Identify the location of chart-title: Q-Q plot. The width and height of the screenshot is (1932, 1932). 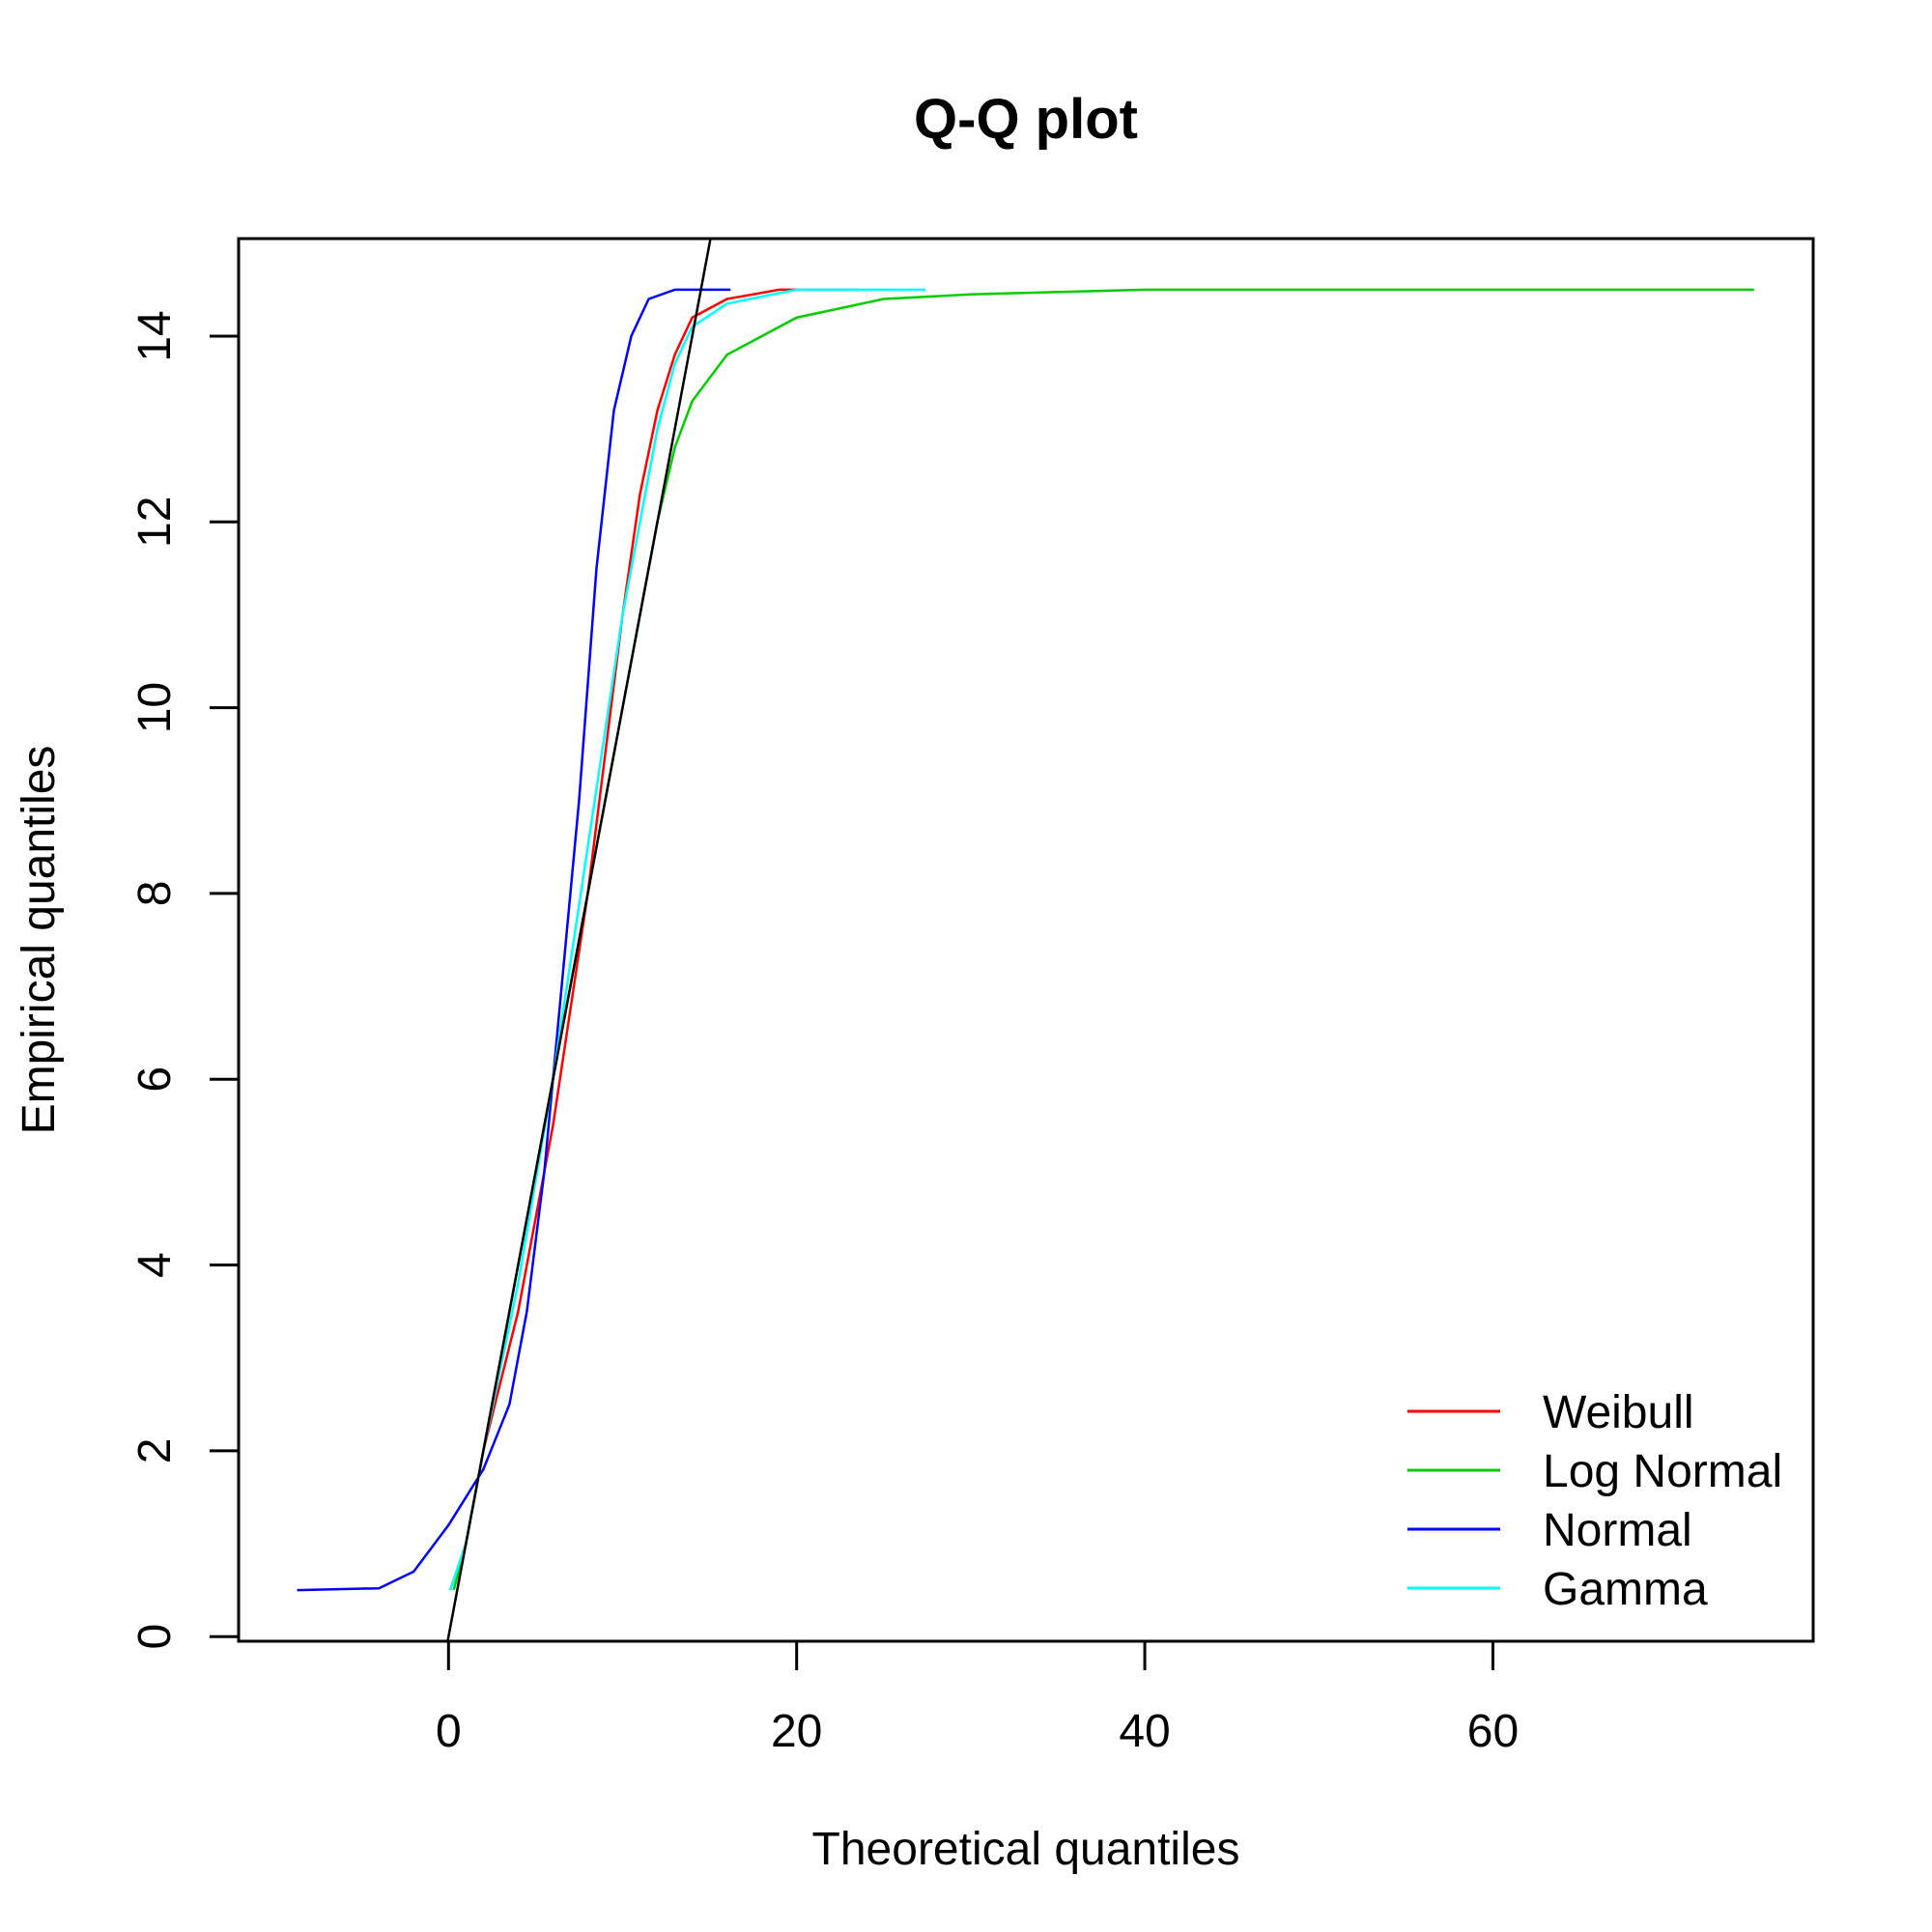
(1026, 119).